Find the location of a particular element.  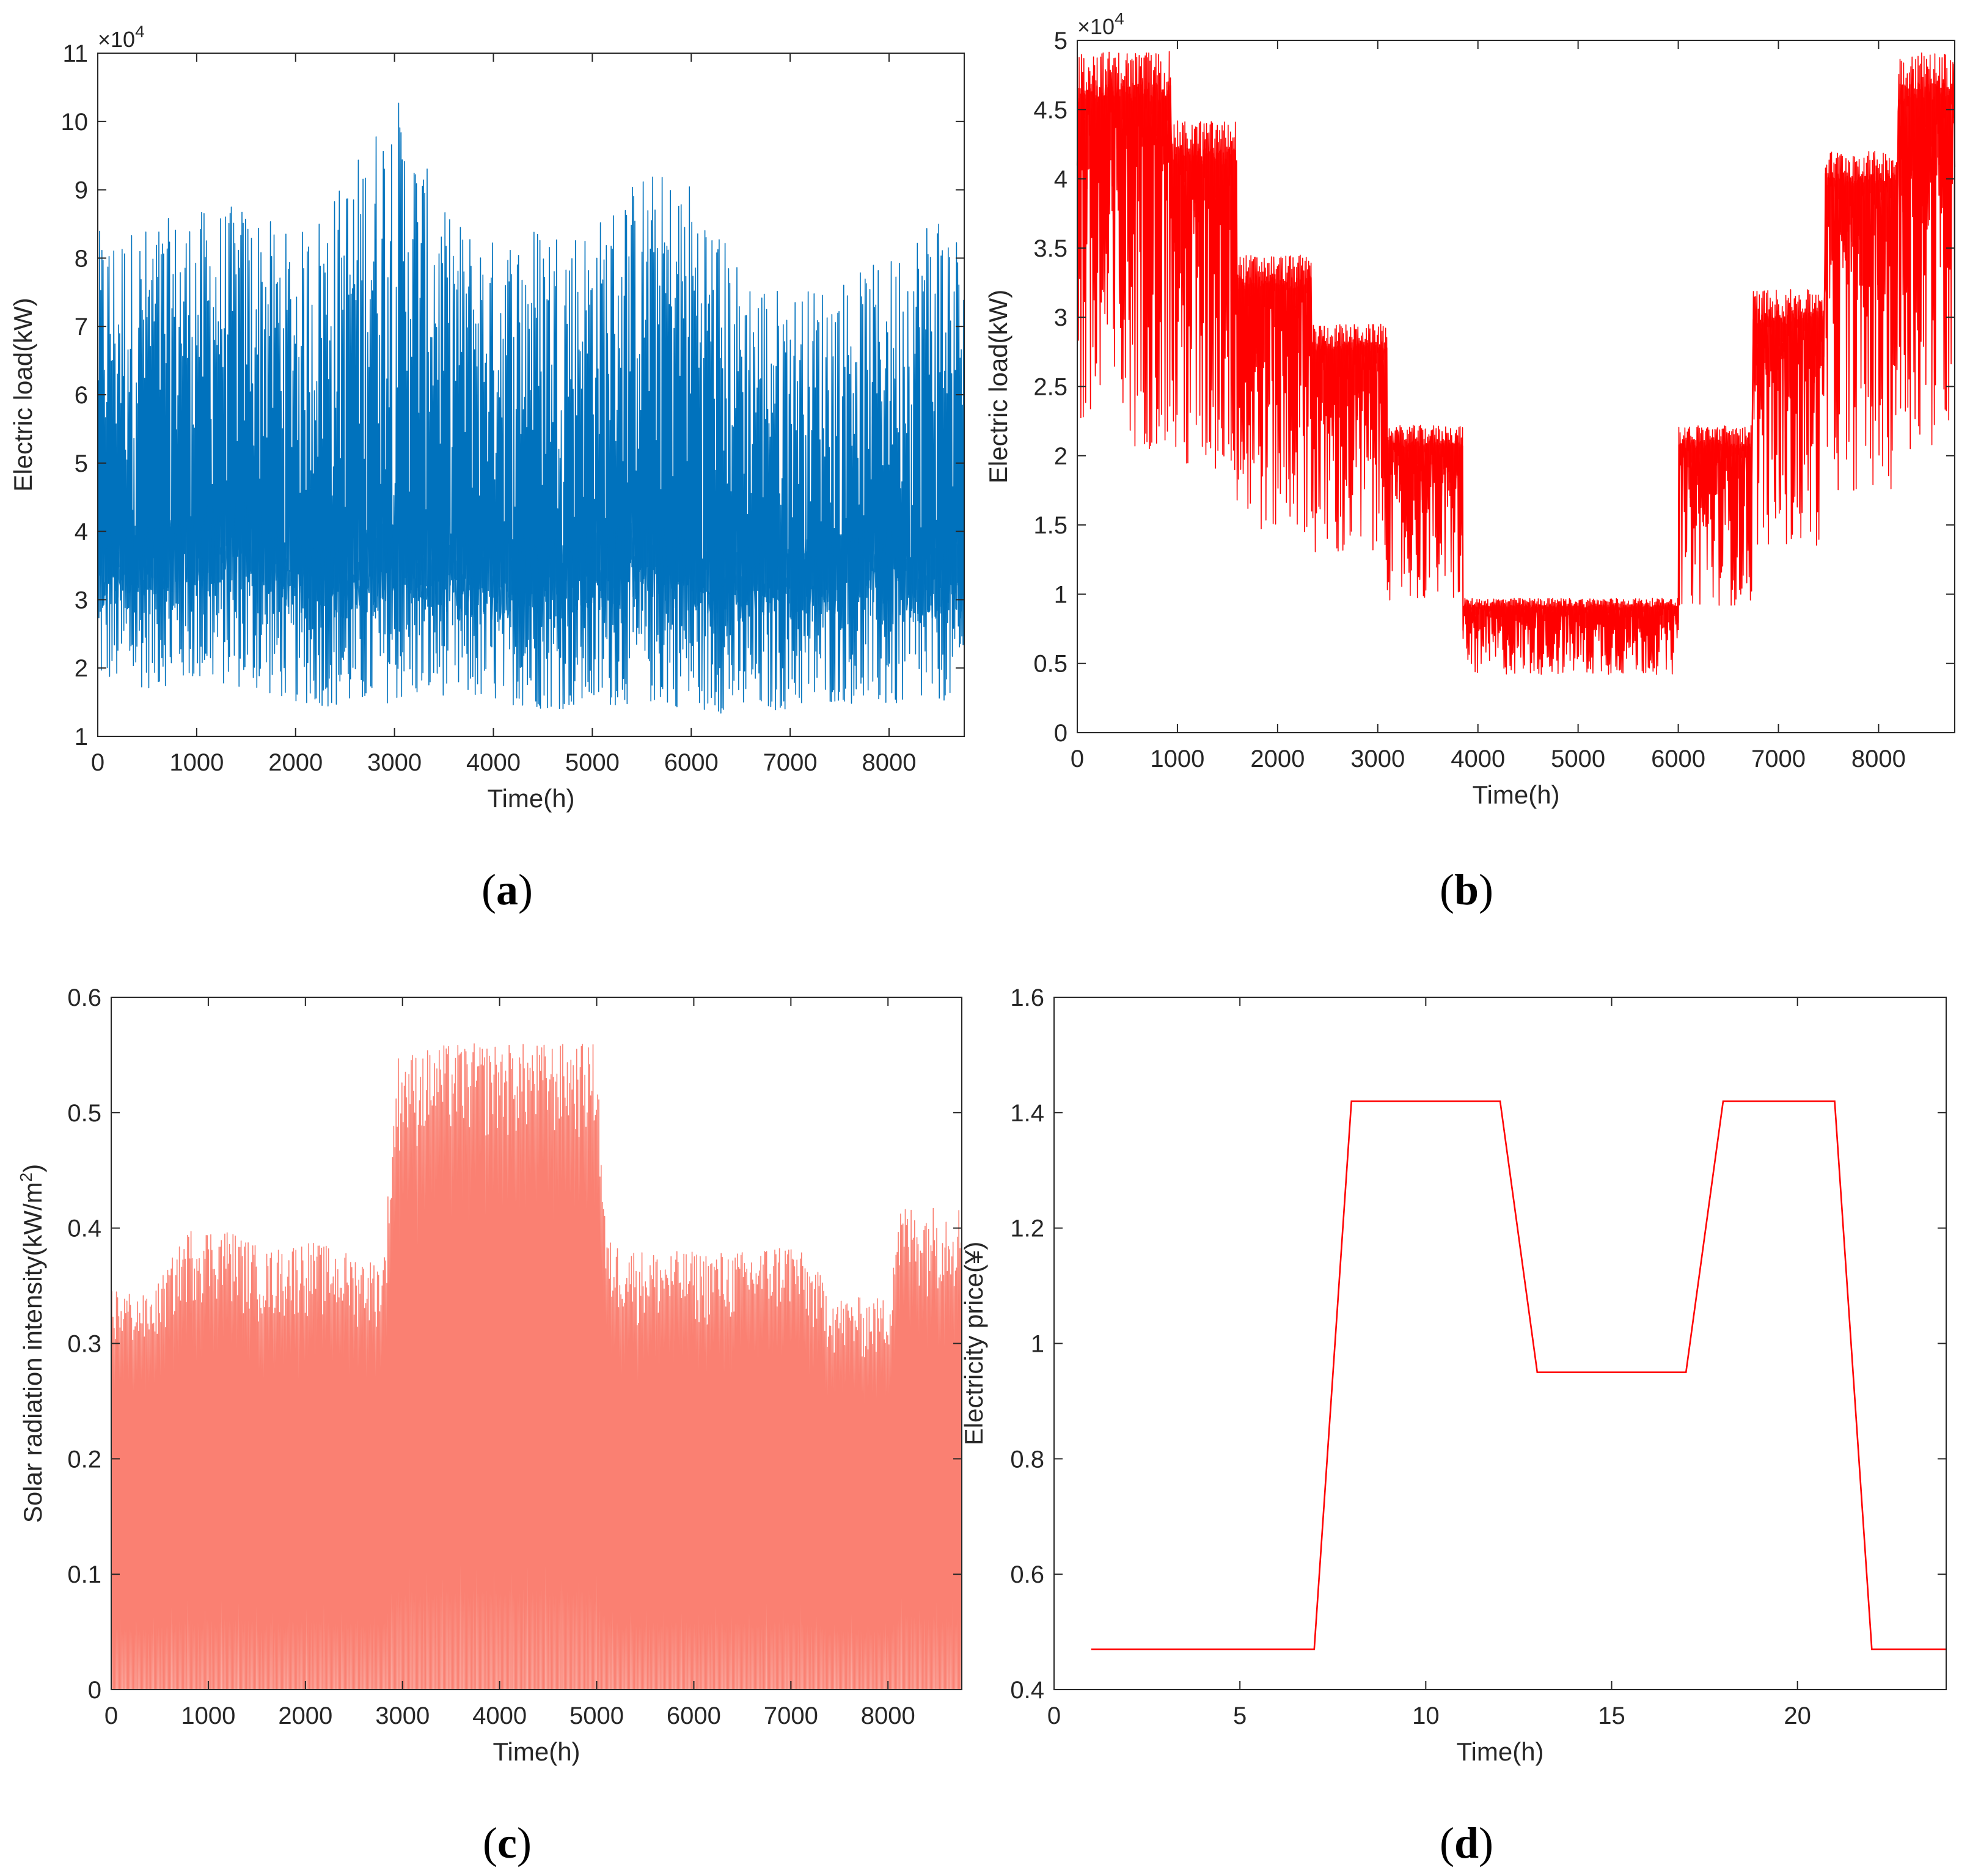

y-tick-label: 9 is located at coordinates (81, 191).